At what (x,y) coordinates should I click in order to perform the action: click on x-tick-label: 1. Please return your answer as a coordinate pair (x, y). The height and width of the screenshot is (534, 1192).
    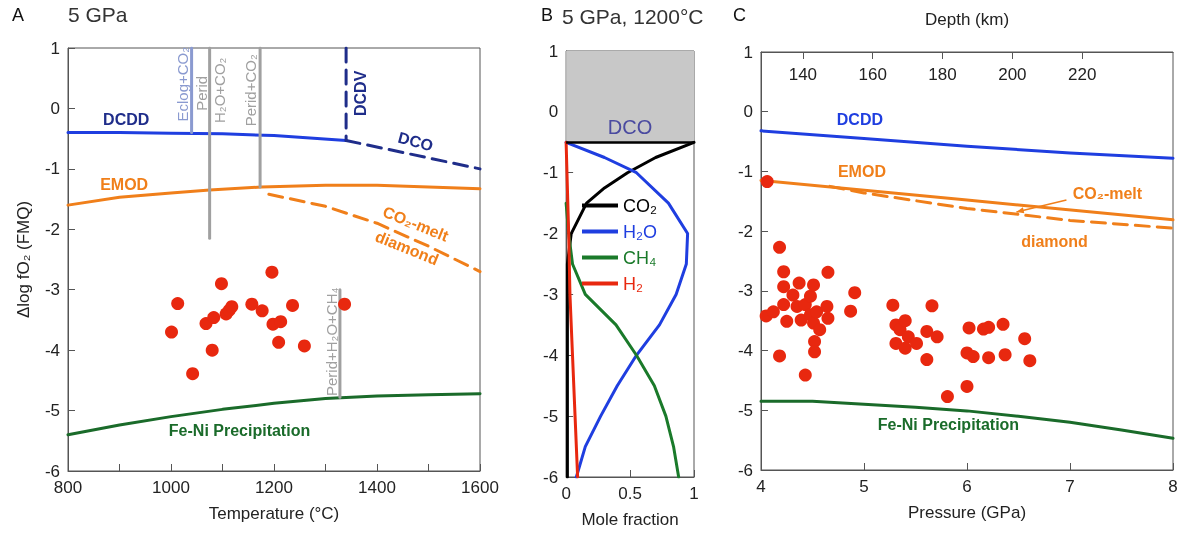
    Looking at the image, I should click on (694, 493).